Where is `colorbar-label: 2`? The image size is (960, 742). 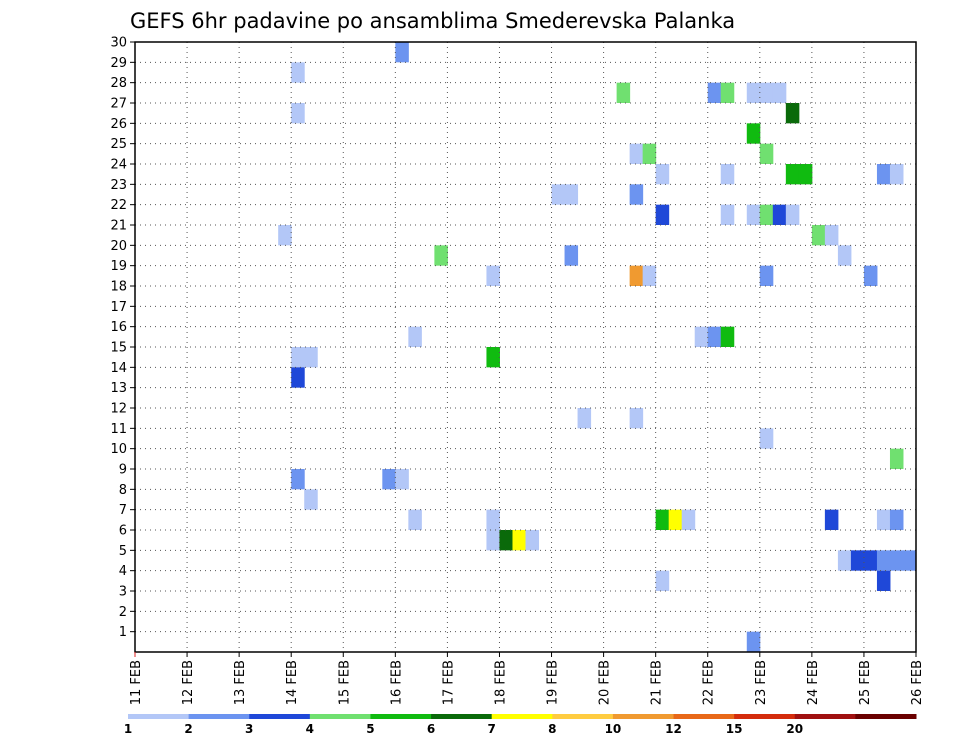
colorbar-label: 2 is located at coordinates (188, 729).